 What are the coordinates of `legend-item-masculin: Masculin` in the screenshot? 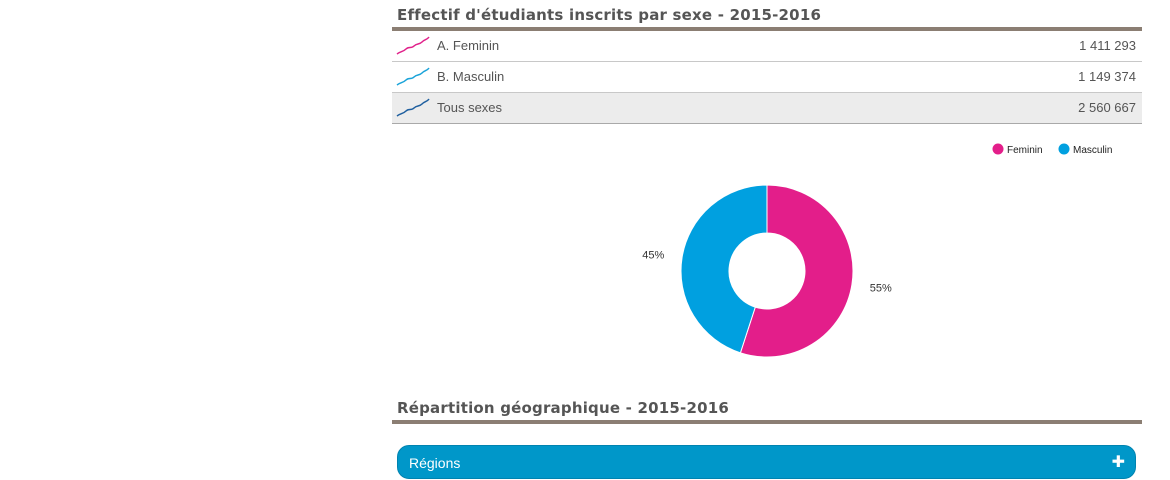 It's located at (1085, 150).